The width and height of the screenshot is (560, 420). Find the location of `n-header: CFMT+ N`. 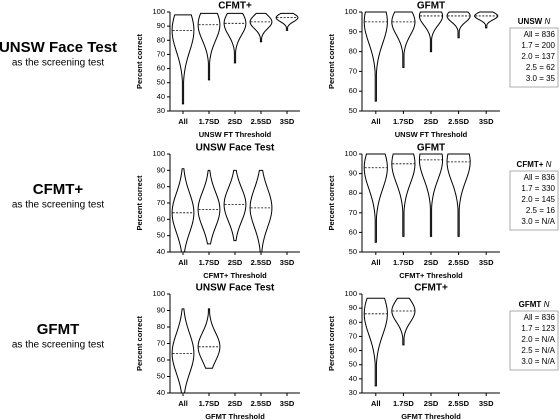

n-header: CFMT+ N is located at coordinates (534, 164).